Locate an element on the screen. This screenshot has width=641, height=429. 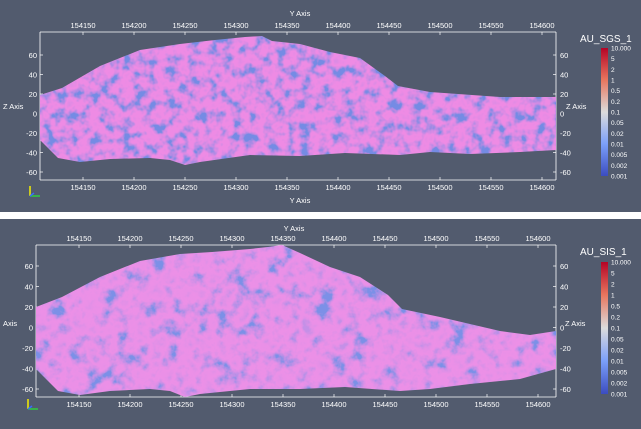
colorbar-label: 0.01 is located at coordinates (617, 362).